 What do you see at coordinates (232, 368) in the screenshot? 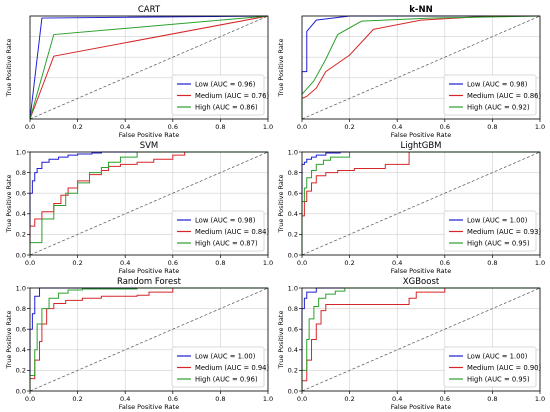
I see `legend-label-medium: Medium (AUC = 0.94)` at bounding box center [232, 368].